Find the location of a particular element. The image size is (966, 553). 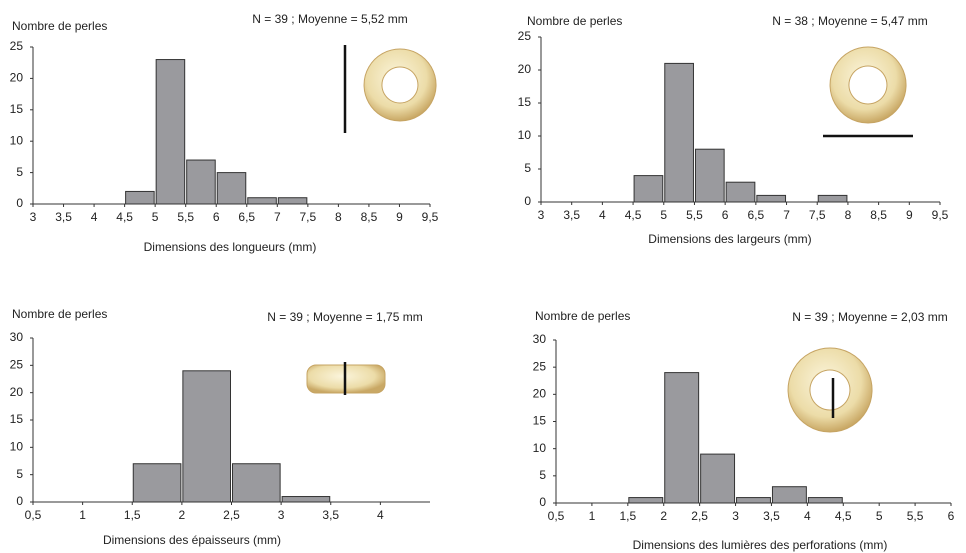

x-tick-label: 2 is located at coordinates (182, 515).